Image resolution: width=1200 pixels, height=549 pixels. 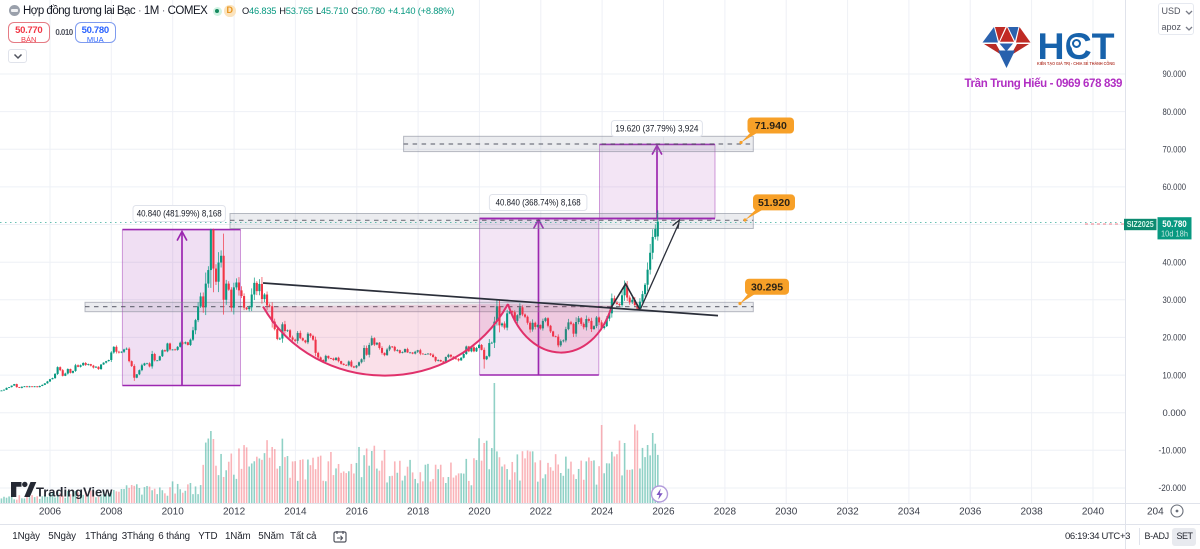 What do you see at coordinates (1140, 224) in the screenshot?
I see `svg-text: SIZ2025` at bounding box center [1140, 224].